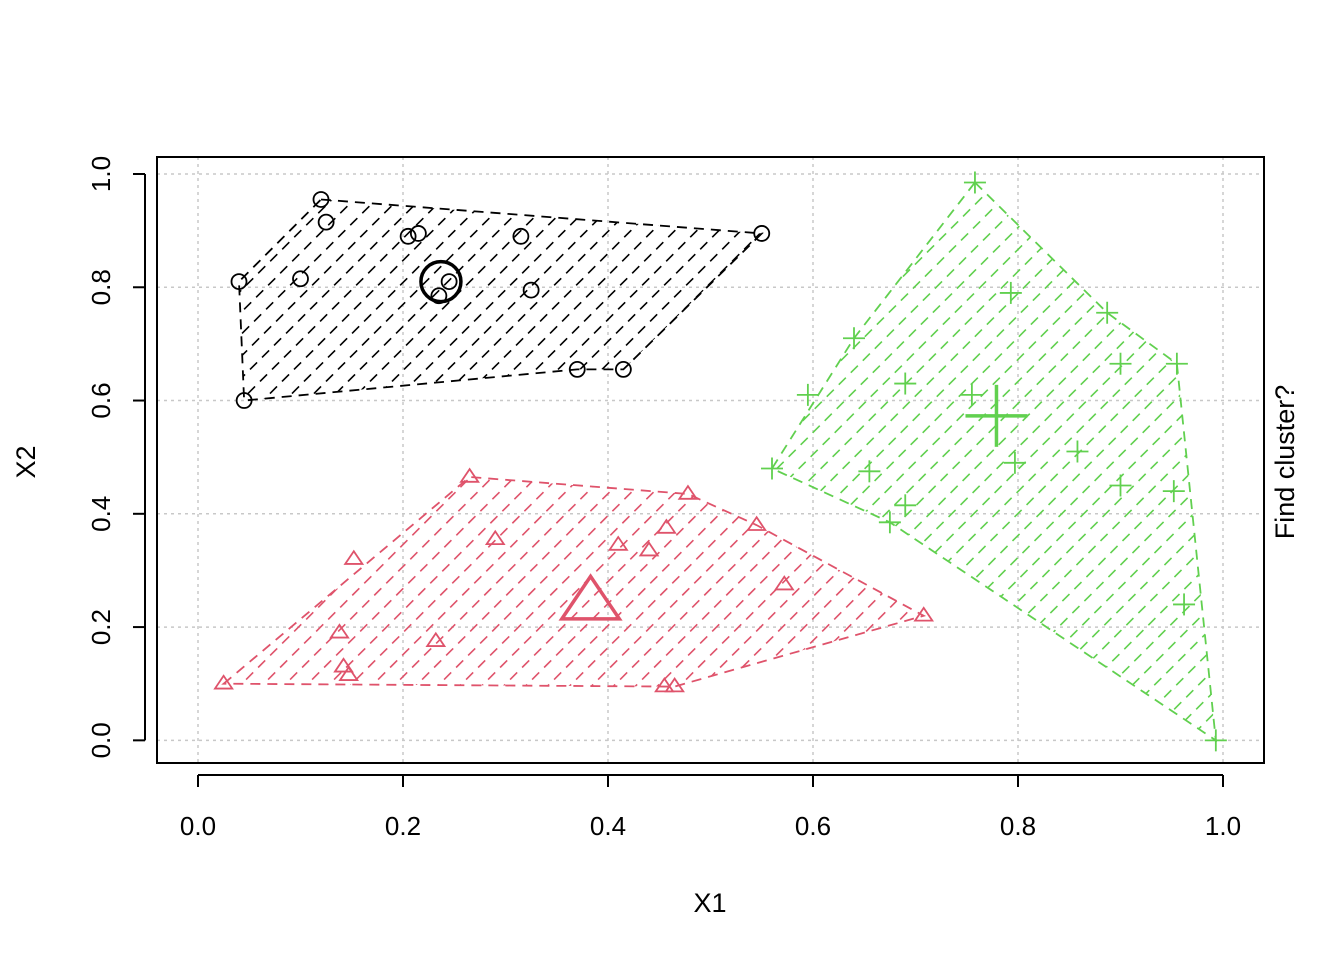  I want to click on cluster-hull, so click(501, 300).